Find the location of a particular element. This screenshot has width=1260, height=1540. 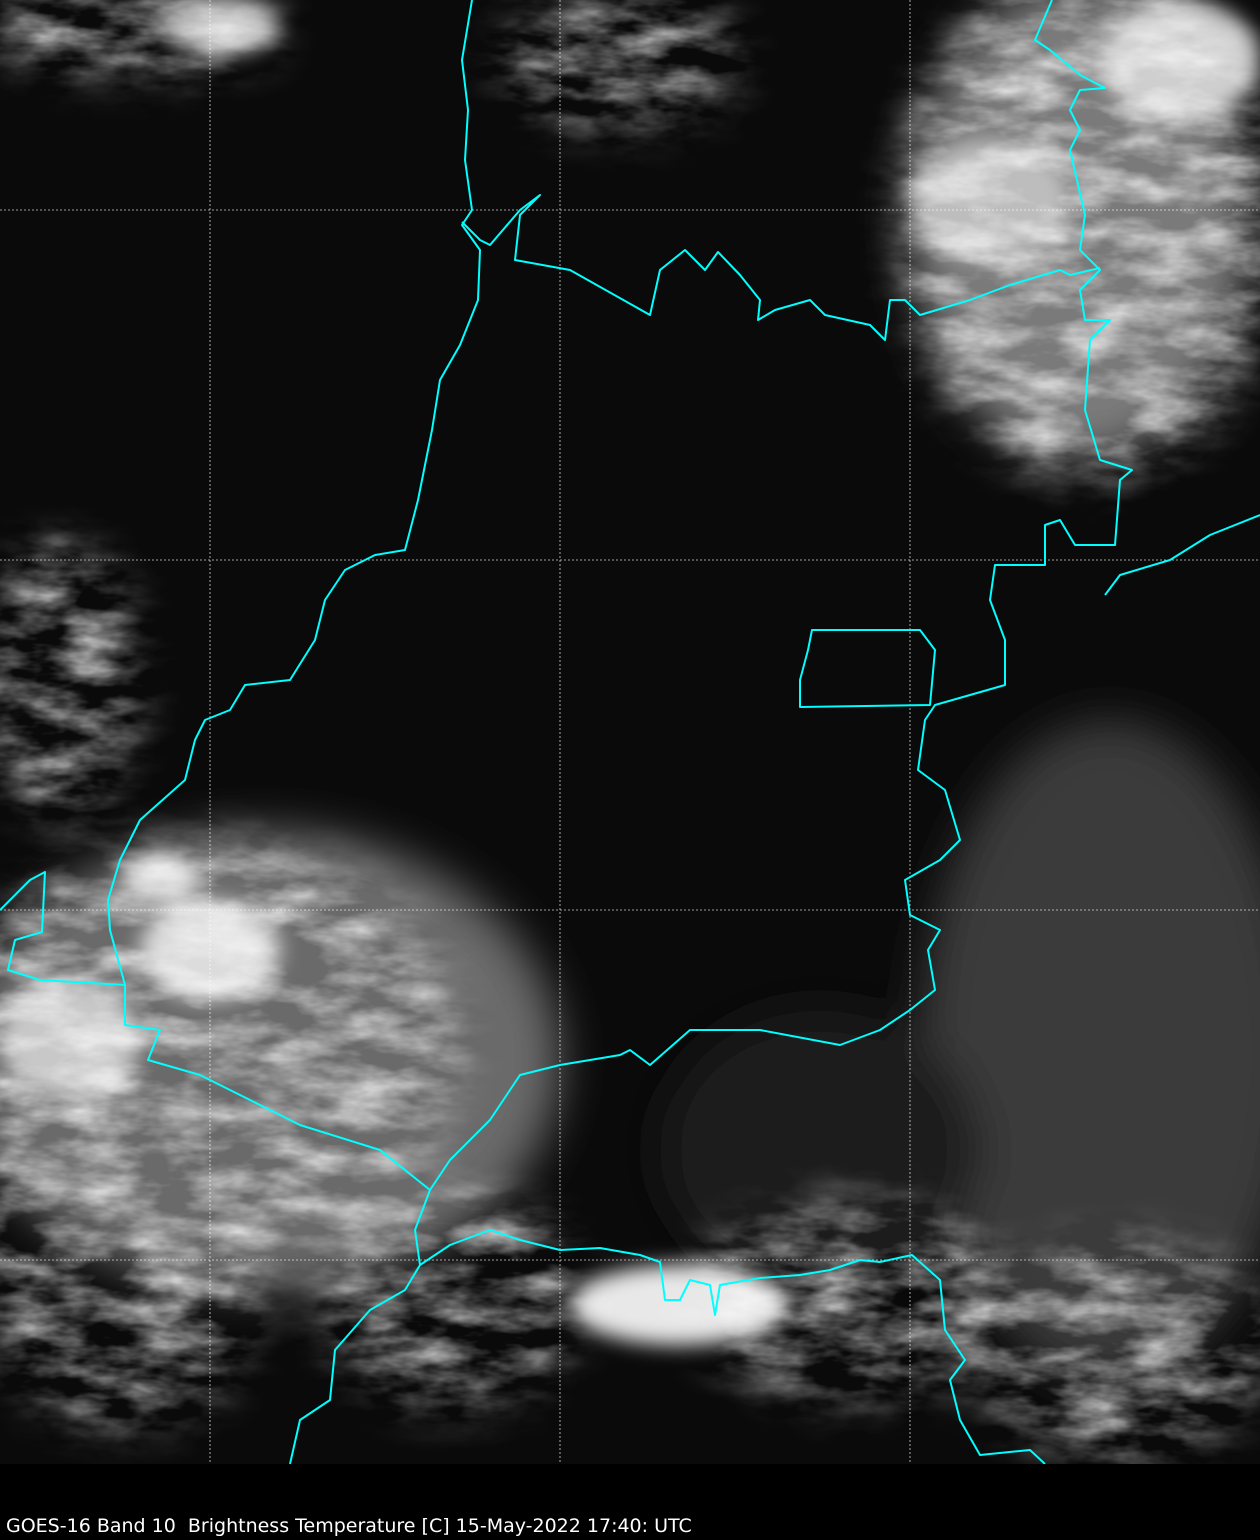

border-federal-district is located at coordinates (867, 668).